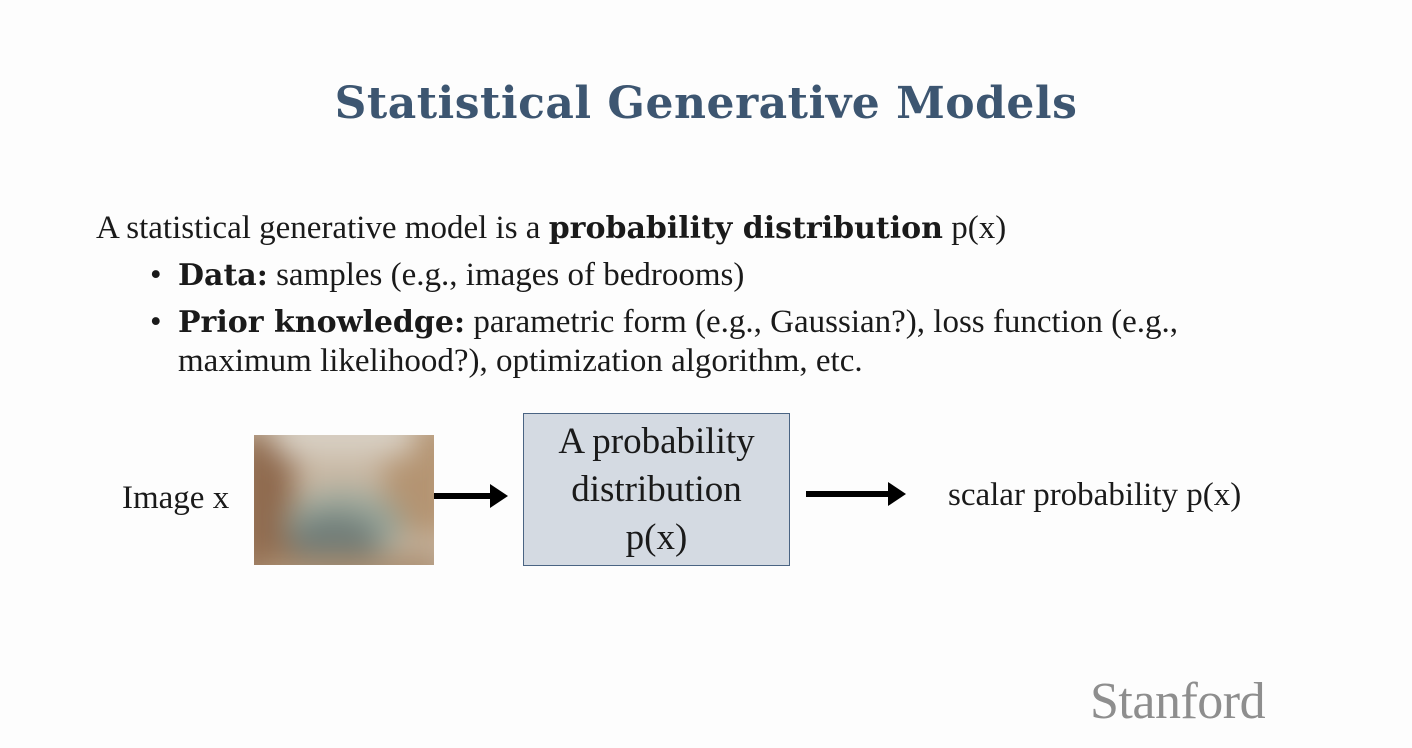 The height and width of the screenshot is (748, 1412). What do you see at coordinates (506, 275) in the screenshot?
I see `bullet-text: samples (e.g., images of bedrooms)` at bounding box center [506, 275].